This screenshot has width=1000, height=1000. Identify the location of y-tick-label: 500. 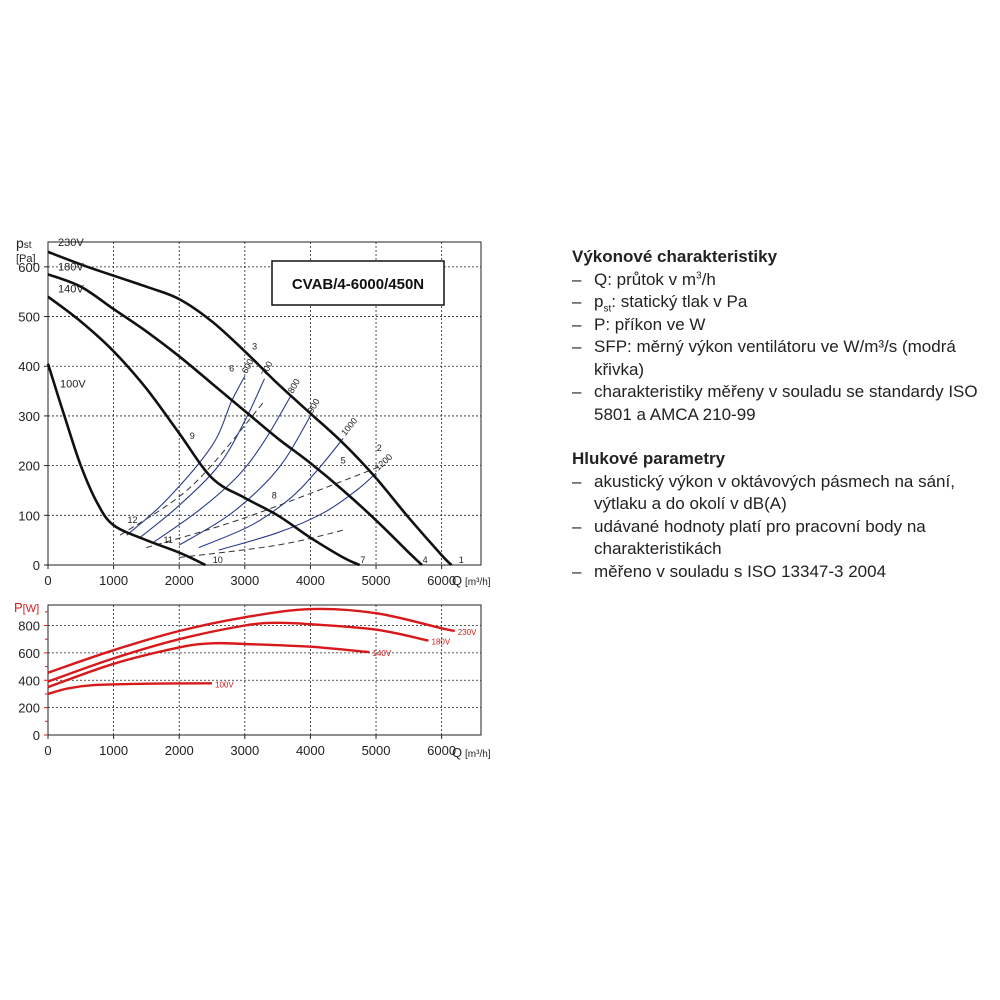
(29, 317).